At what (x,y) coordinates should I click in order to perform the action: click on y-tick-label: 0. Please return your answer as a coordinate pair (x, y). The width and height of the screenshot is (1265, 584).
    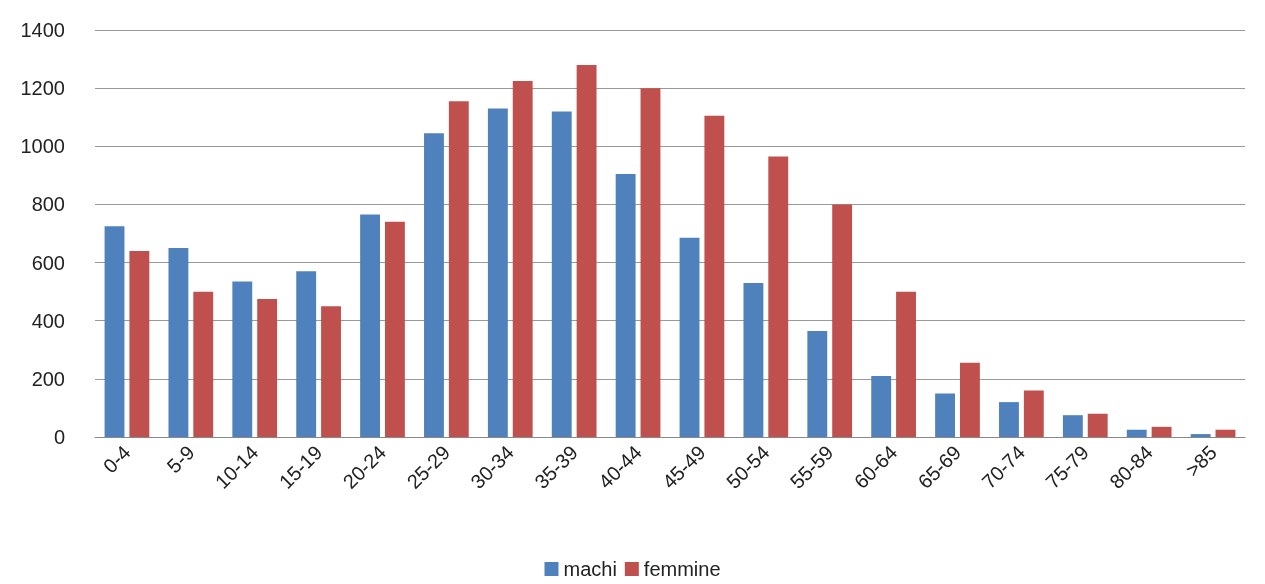
    Looking at the image, I should click on (59, 437).